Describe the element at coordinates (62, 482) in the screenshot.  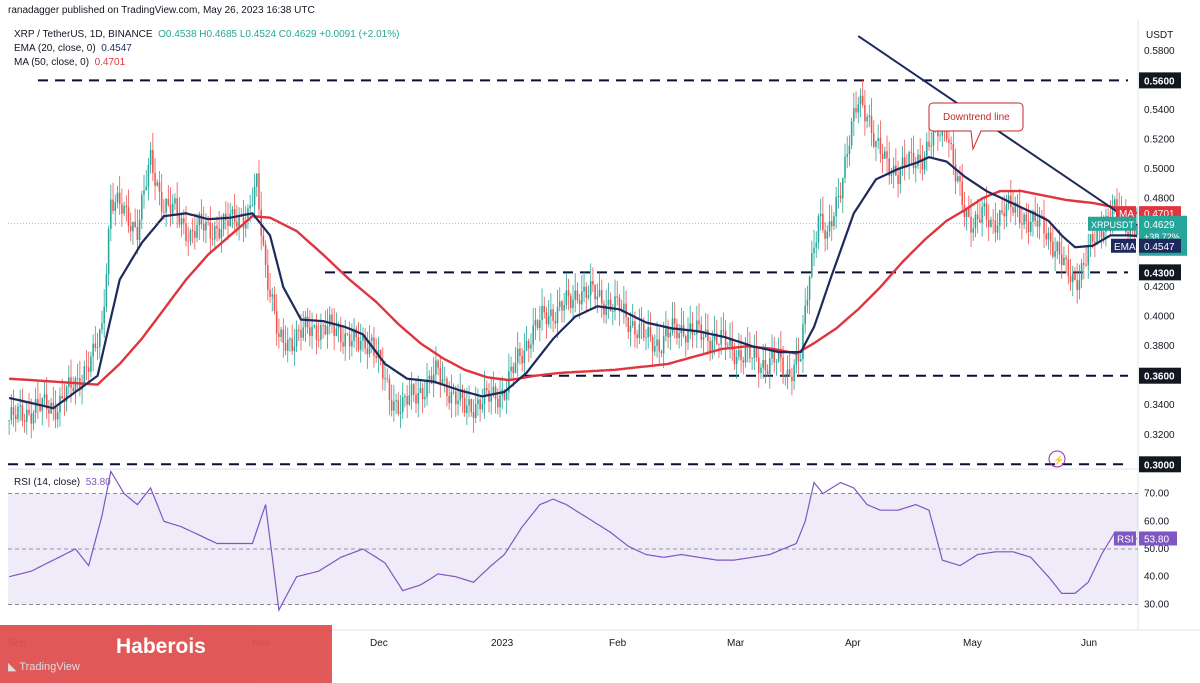
I see `rsi-legend: RSI (14, close) 53.80` at that location.